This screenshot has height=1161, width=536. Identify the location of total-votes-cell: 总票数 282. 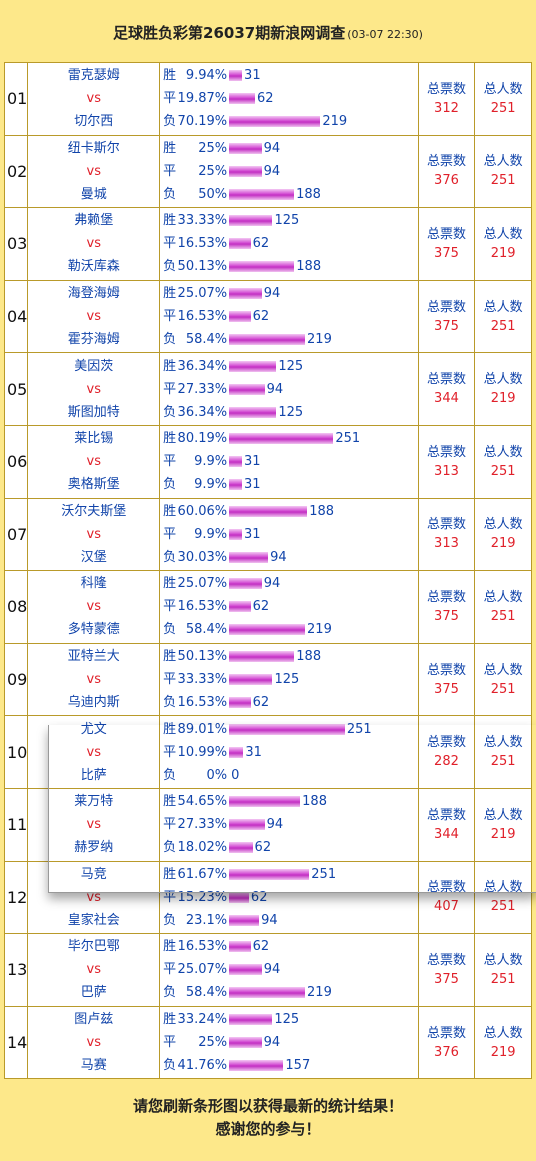
(446, 752).